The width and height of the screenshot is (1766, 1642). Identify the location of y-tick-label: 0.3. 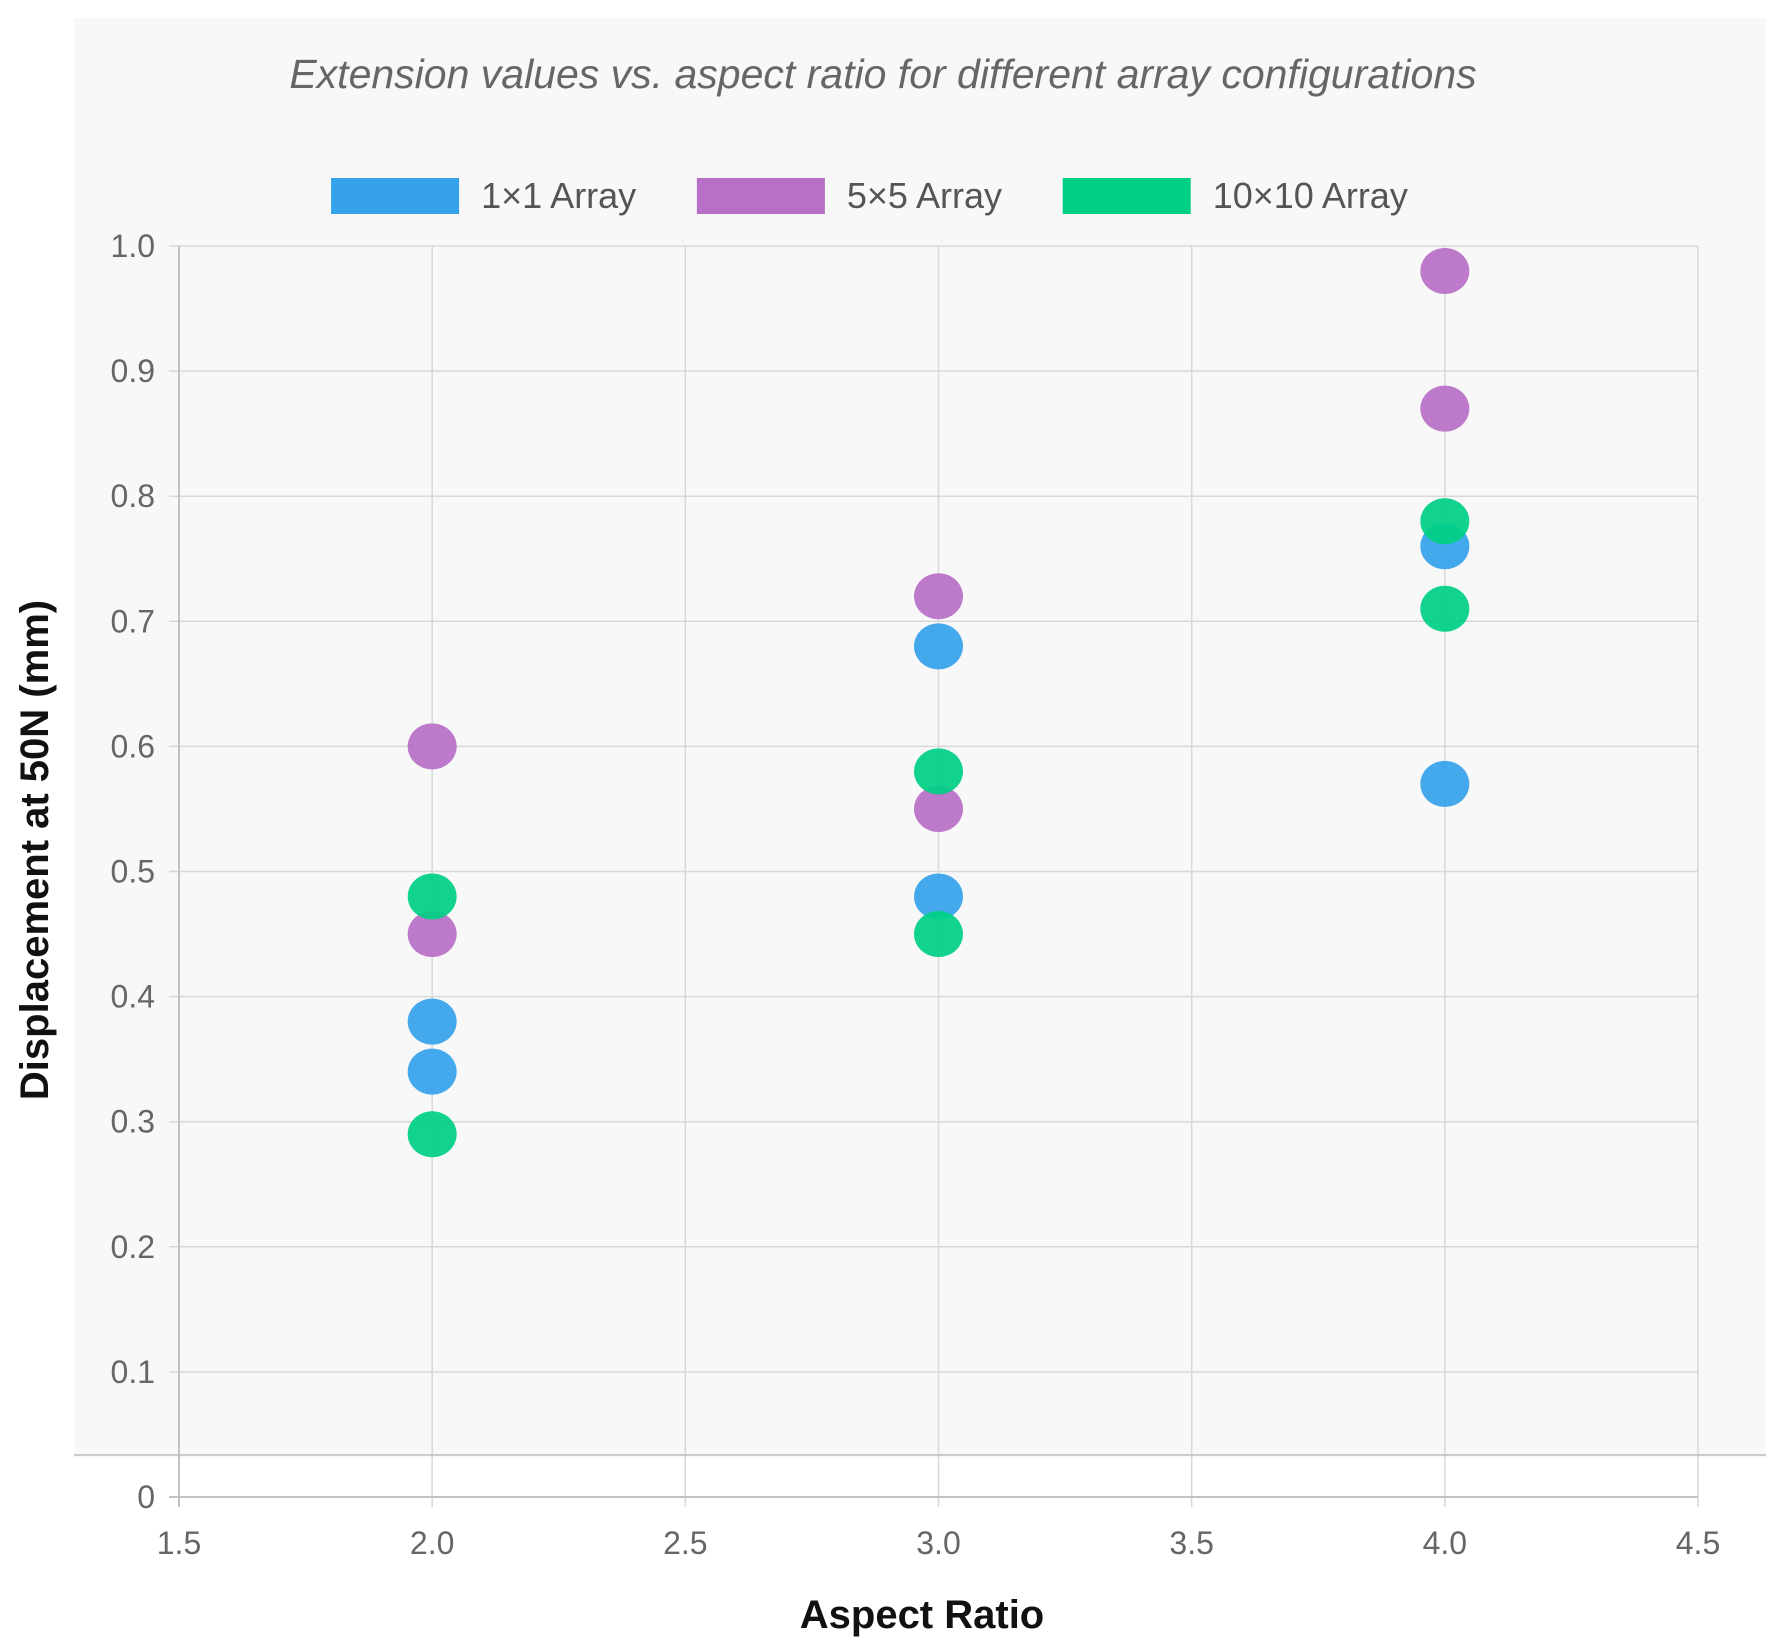
(133, 1122).